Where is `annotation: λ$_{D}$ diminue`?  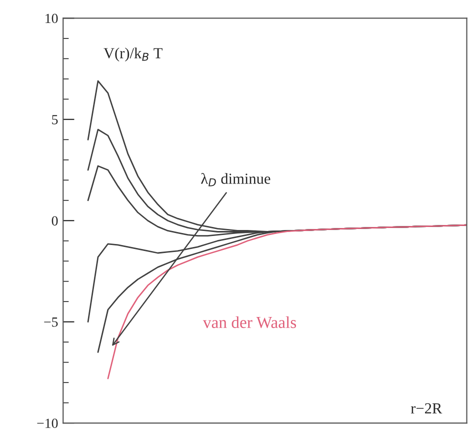
annotation: λ$_{D}$ diminue is located at coordinates (235, 179).